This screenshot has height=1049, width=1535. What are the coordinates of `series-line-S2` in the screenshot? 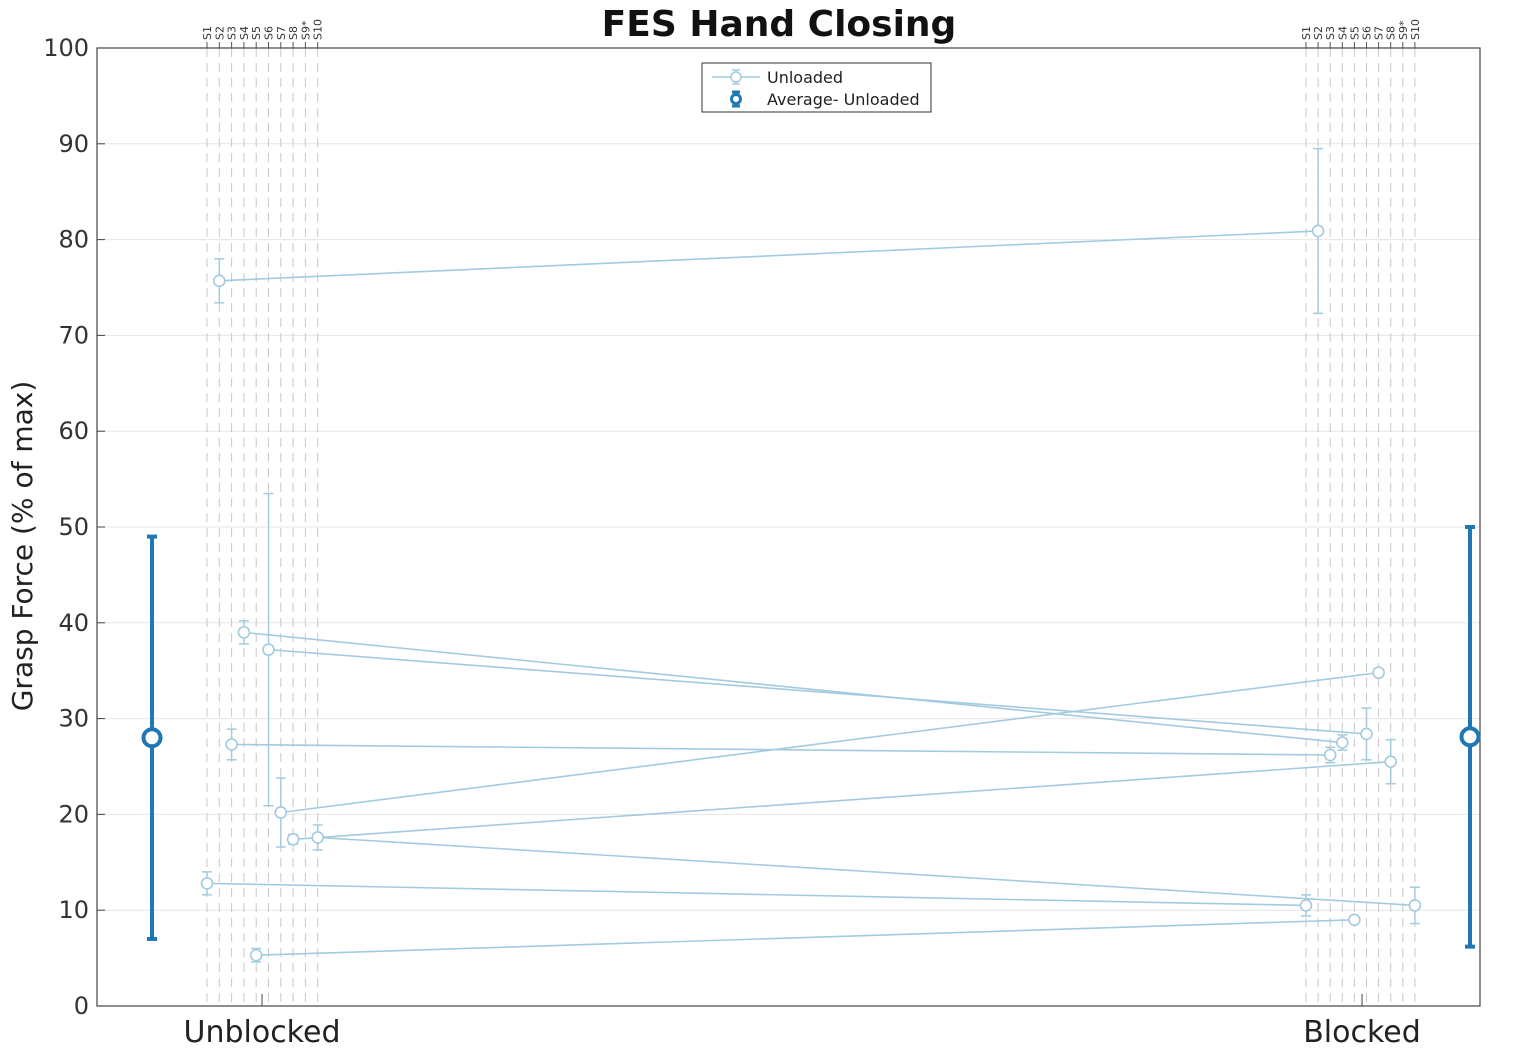 It's located at (769, 231).